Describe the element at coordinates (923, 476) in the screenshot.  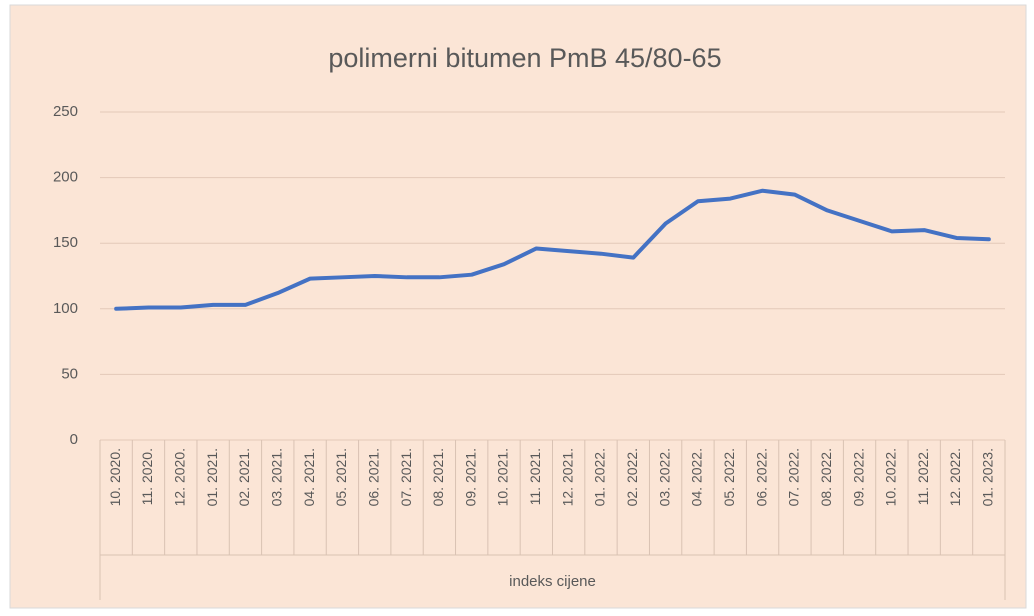
I see `x-tick-label: 11. 2022.` at that location.